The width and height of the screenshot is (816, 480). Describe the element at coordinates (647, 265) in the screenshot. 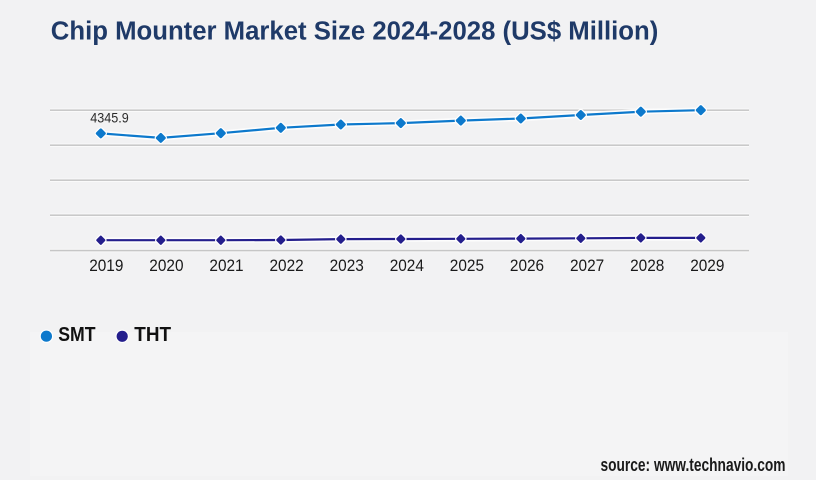

I see `svg-text: 2028` at that location.